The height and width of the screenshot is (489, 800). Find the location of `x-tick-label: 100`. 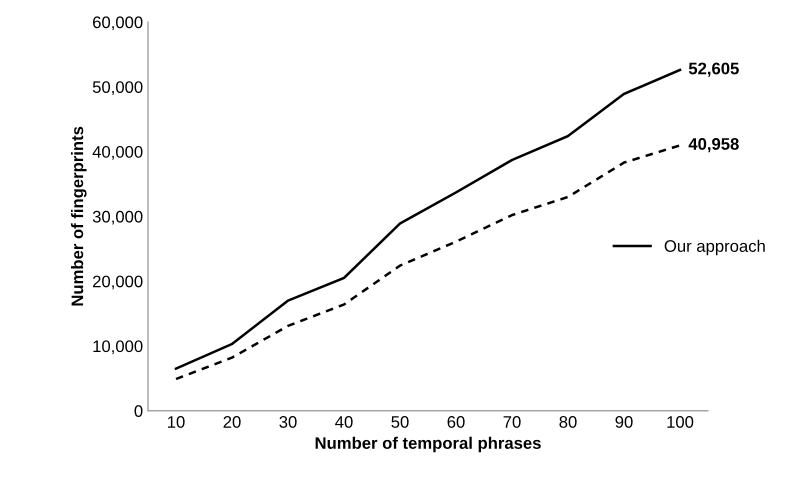

x-tick-label: 100 is located at coordinates (680, 422).